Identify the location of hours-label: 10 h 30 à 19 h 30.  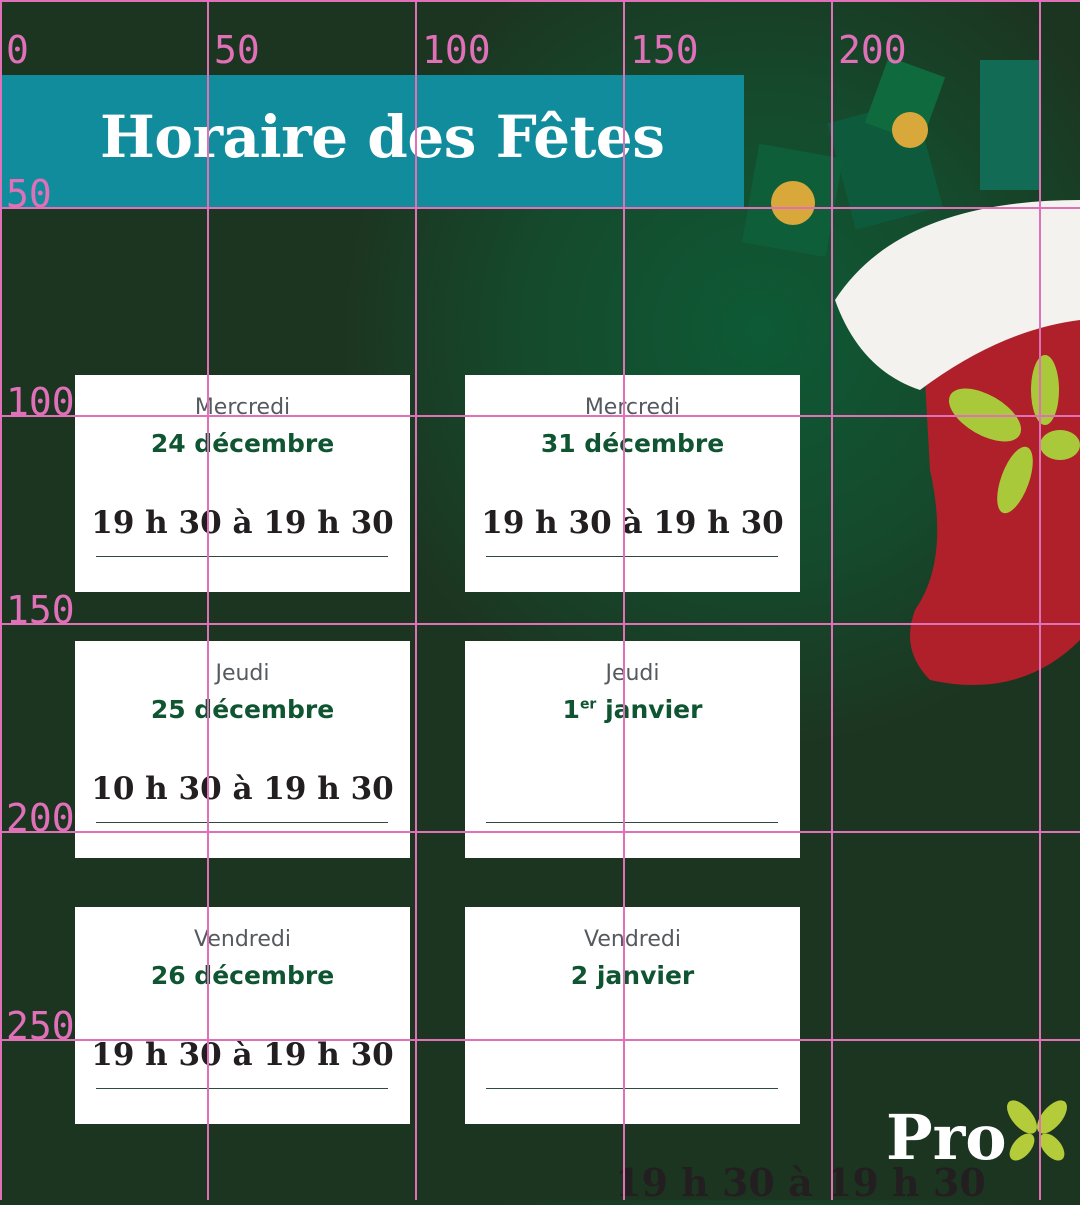
(242, 789).